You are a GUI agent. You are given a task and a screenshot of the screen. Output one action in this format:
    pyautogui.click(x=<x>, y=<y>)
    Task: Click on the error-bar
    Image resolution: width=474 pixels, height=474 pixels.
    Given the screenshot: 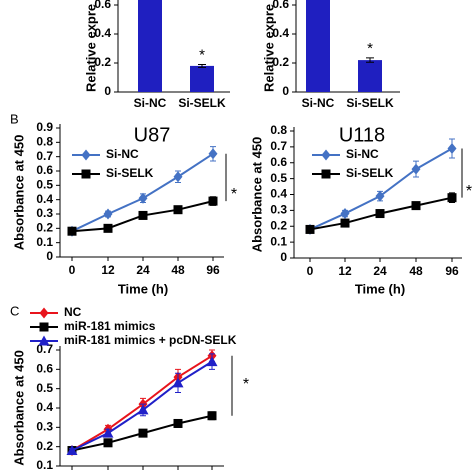 What is the action you would take?
    pyautogui.click(x=370, y=60)
    